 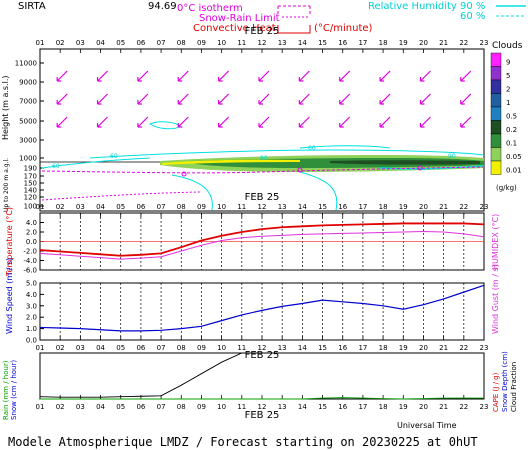 I want to click on temperature-line, so click(x=262, y=239).